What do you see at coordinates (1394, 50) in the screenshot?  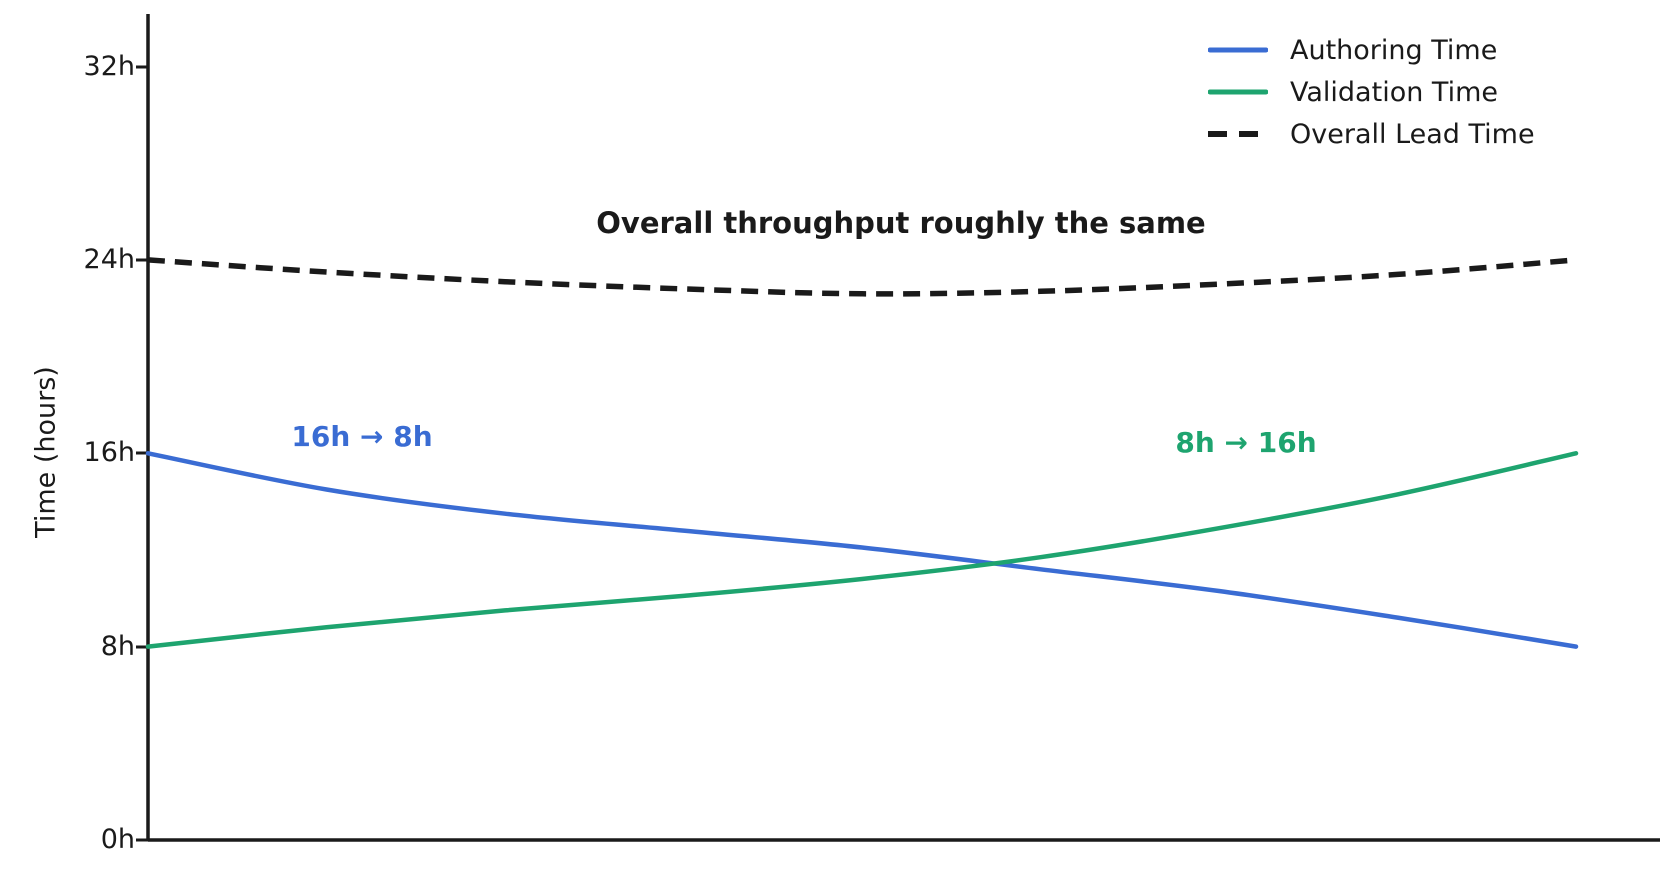 I see `legend-label-authoring: Authoring Time` at bounding box center [1394, 50].